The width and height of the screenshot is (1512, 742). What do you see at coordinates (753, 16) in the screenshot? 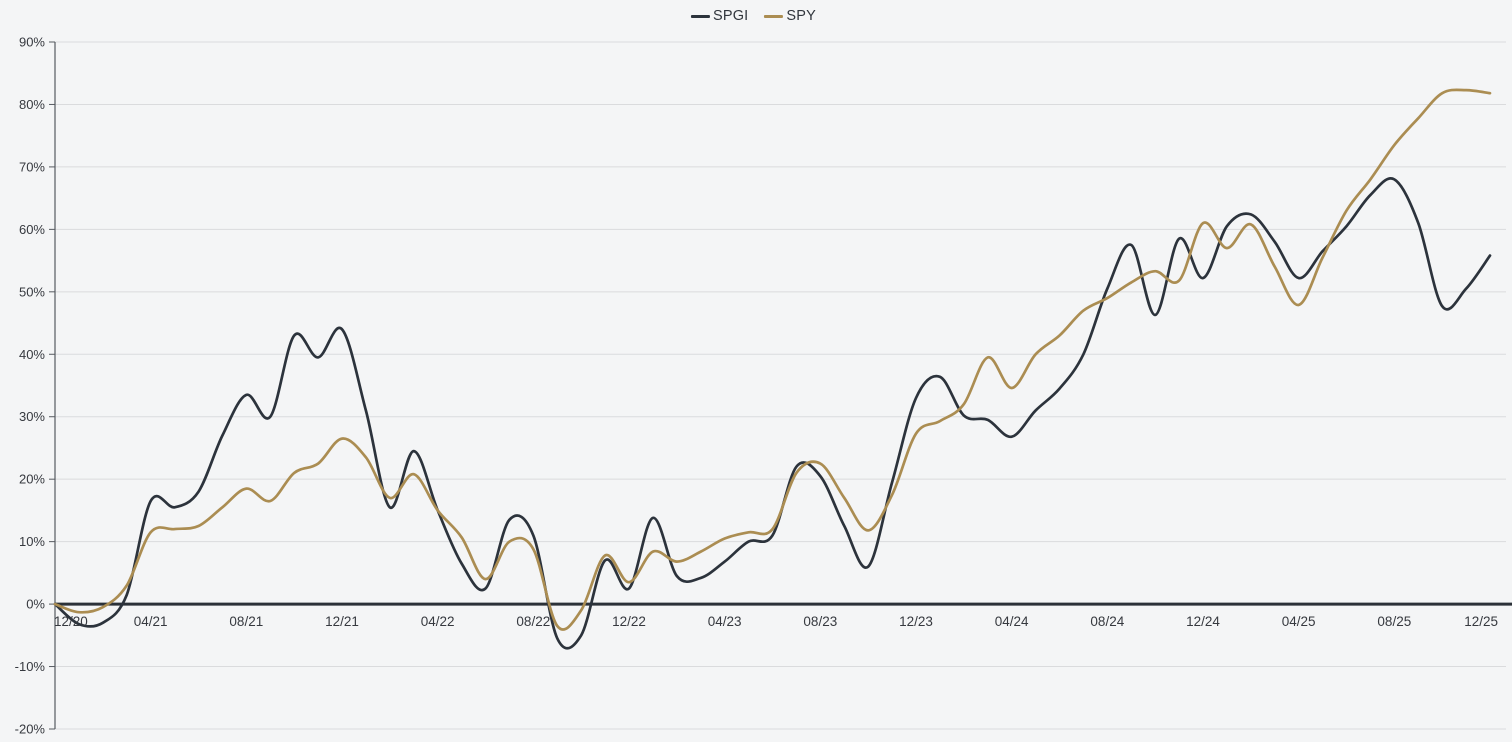
I see `chart-legend: SPGI SPY` at bounding box center [753, 16].